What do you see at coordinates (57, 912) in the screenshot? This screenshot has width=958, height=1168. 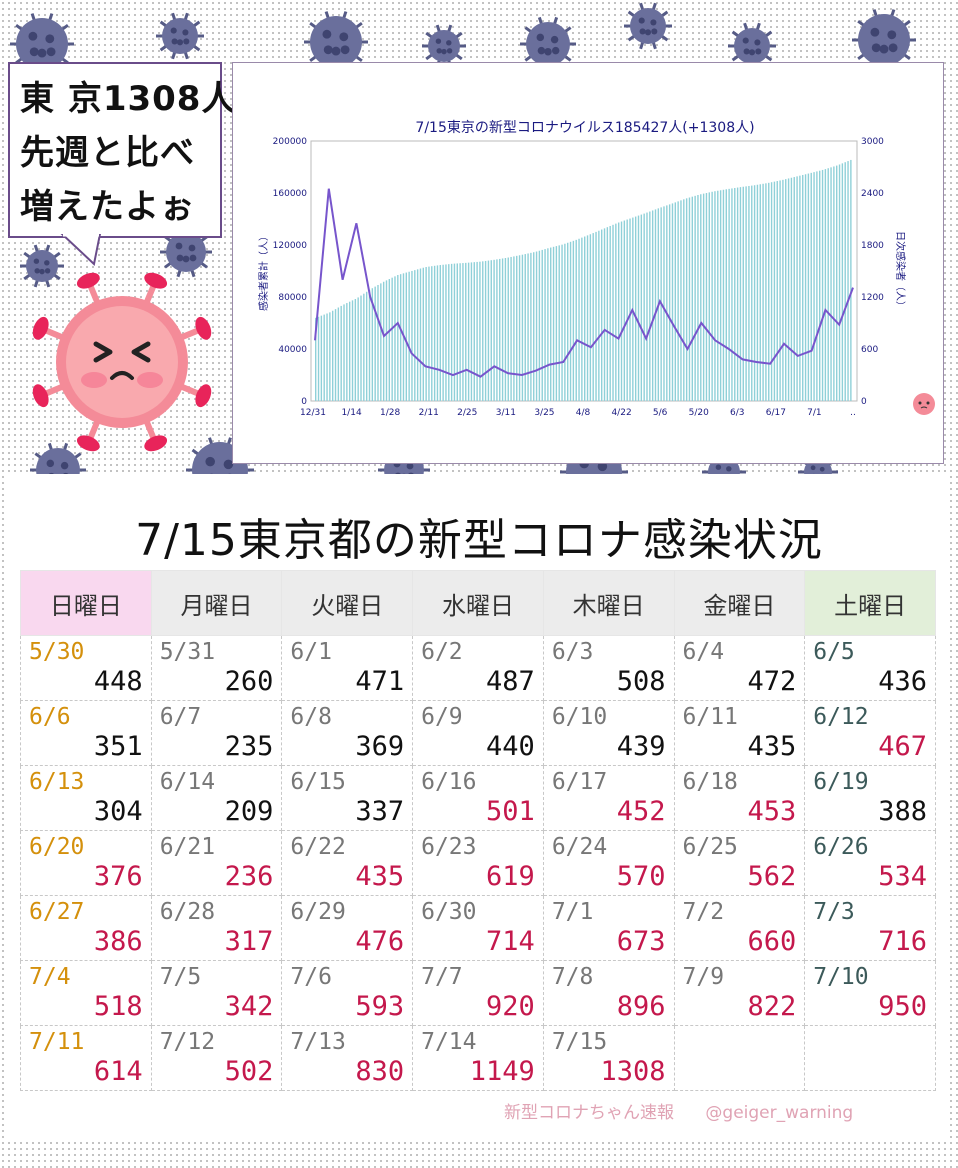 I see `cell-date: 6/27` at bounding box center [57, 912].